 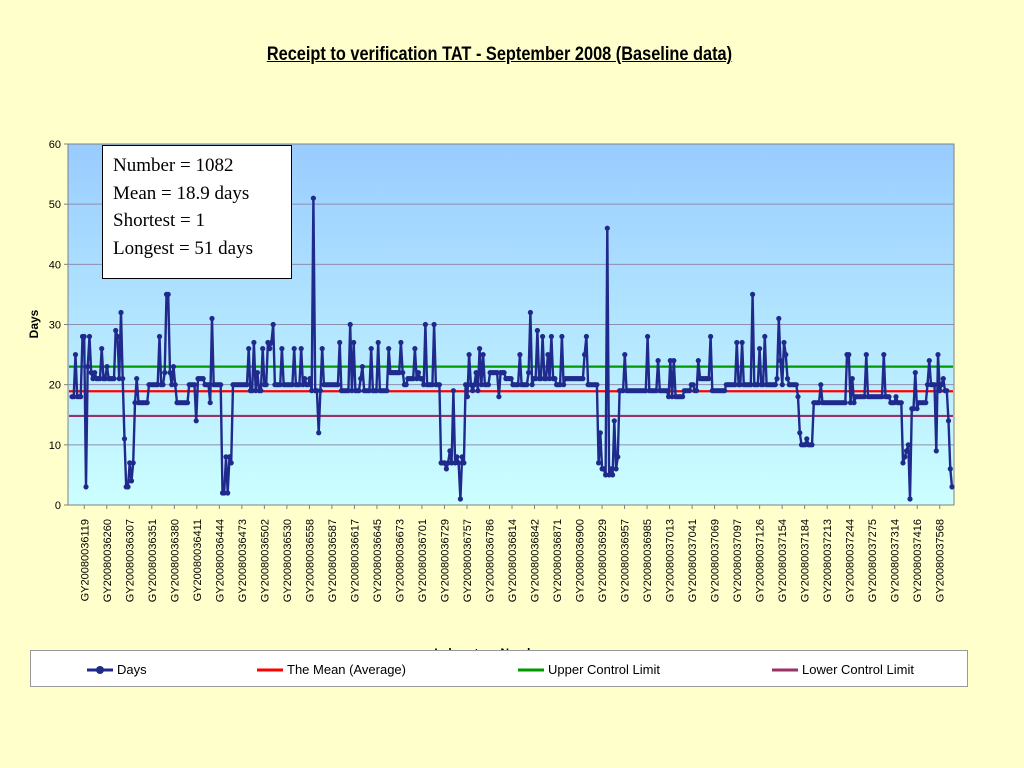 I want to click on legend-item-lcl: Lower Control Limit, so click(x=843, y=669).